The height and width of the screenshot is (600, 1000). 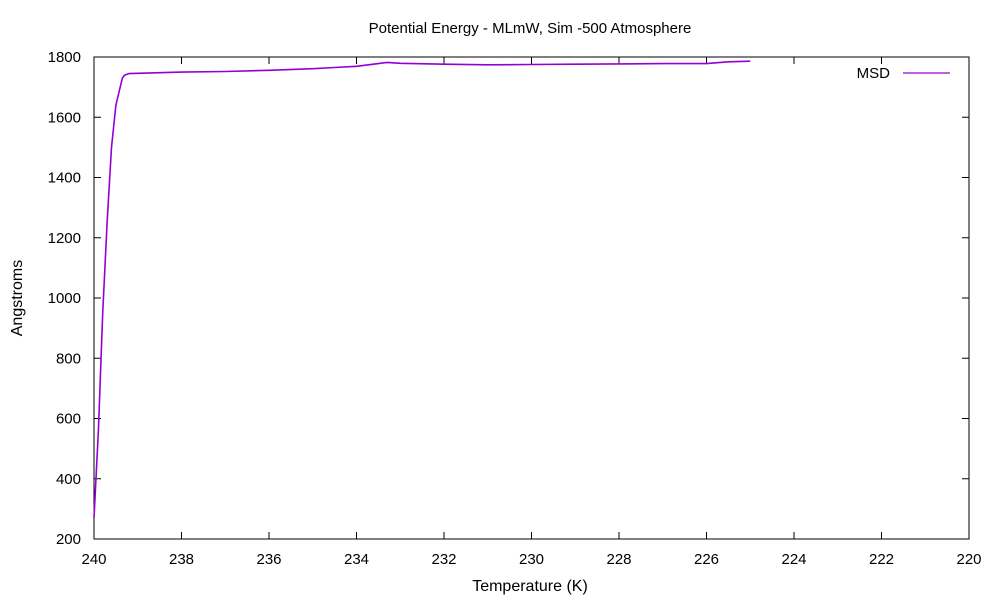 I want to click on x-tick-label: 228, so click(x=618, y=559).